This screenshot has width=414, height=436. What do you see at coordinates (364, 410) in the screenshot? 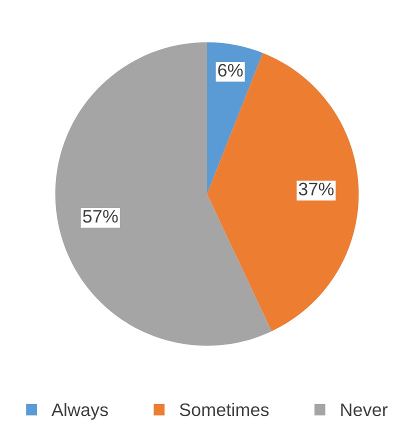
I see `legend-label: Never` at bounding box center [364, 410].